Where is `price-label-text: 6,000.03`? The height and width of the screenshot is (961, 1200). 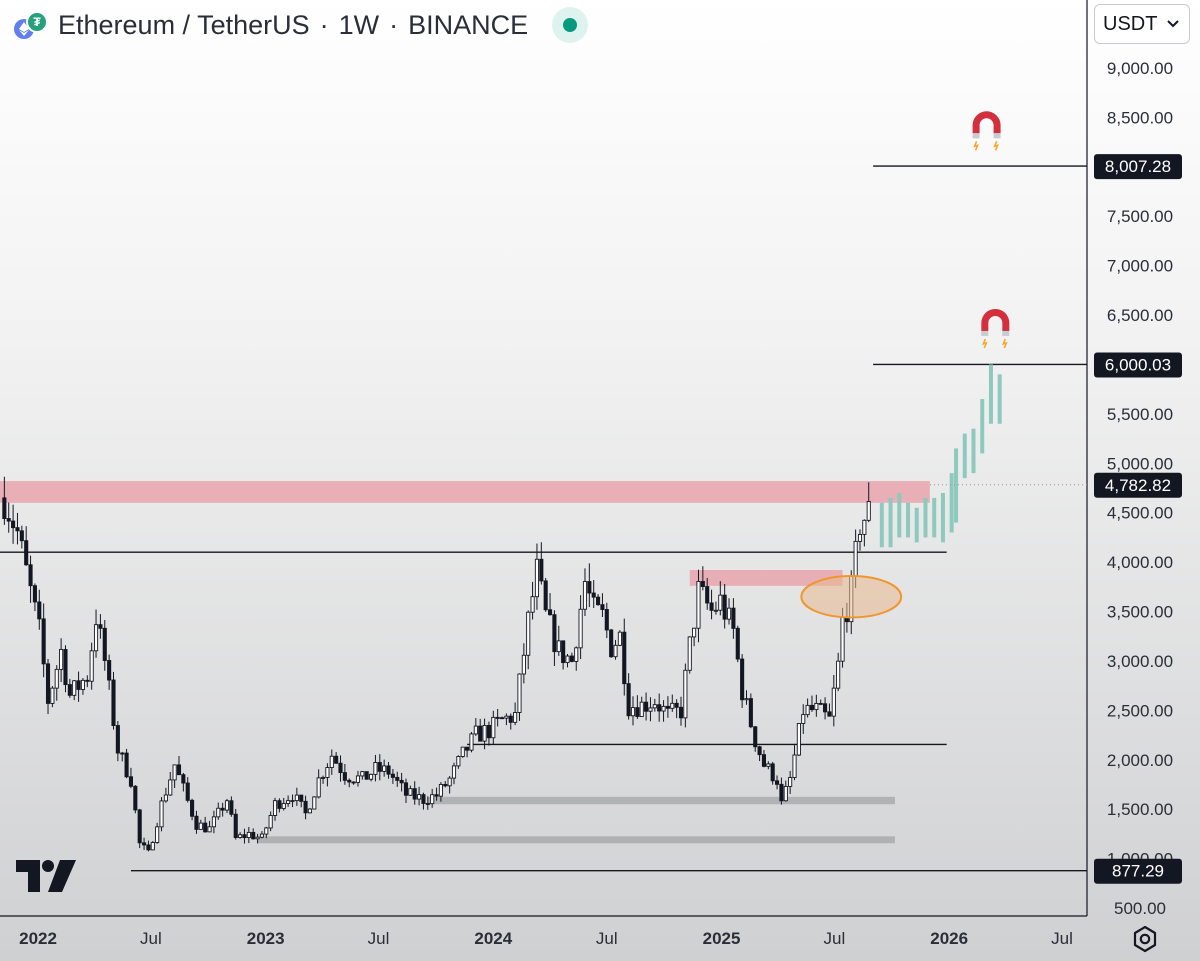 price-label-text: 6,000.03 is located at coordinates (1138, 364).